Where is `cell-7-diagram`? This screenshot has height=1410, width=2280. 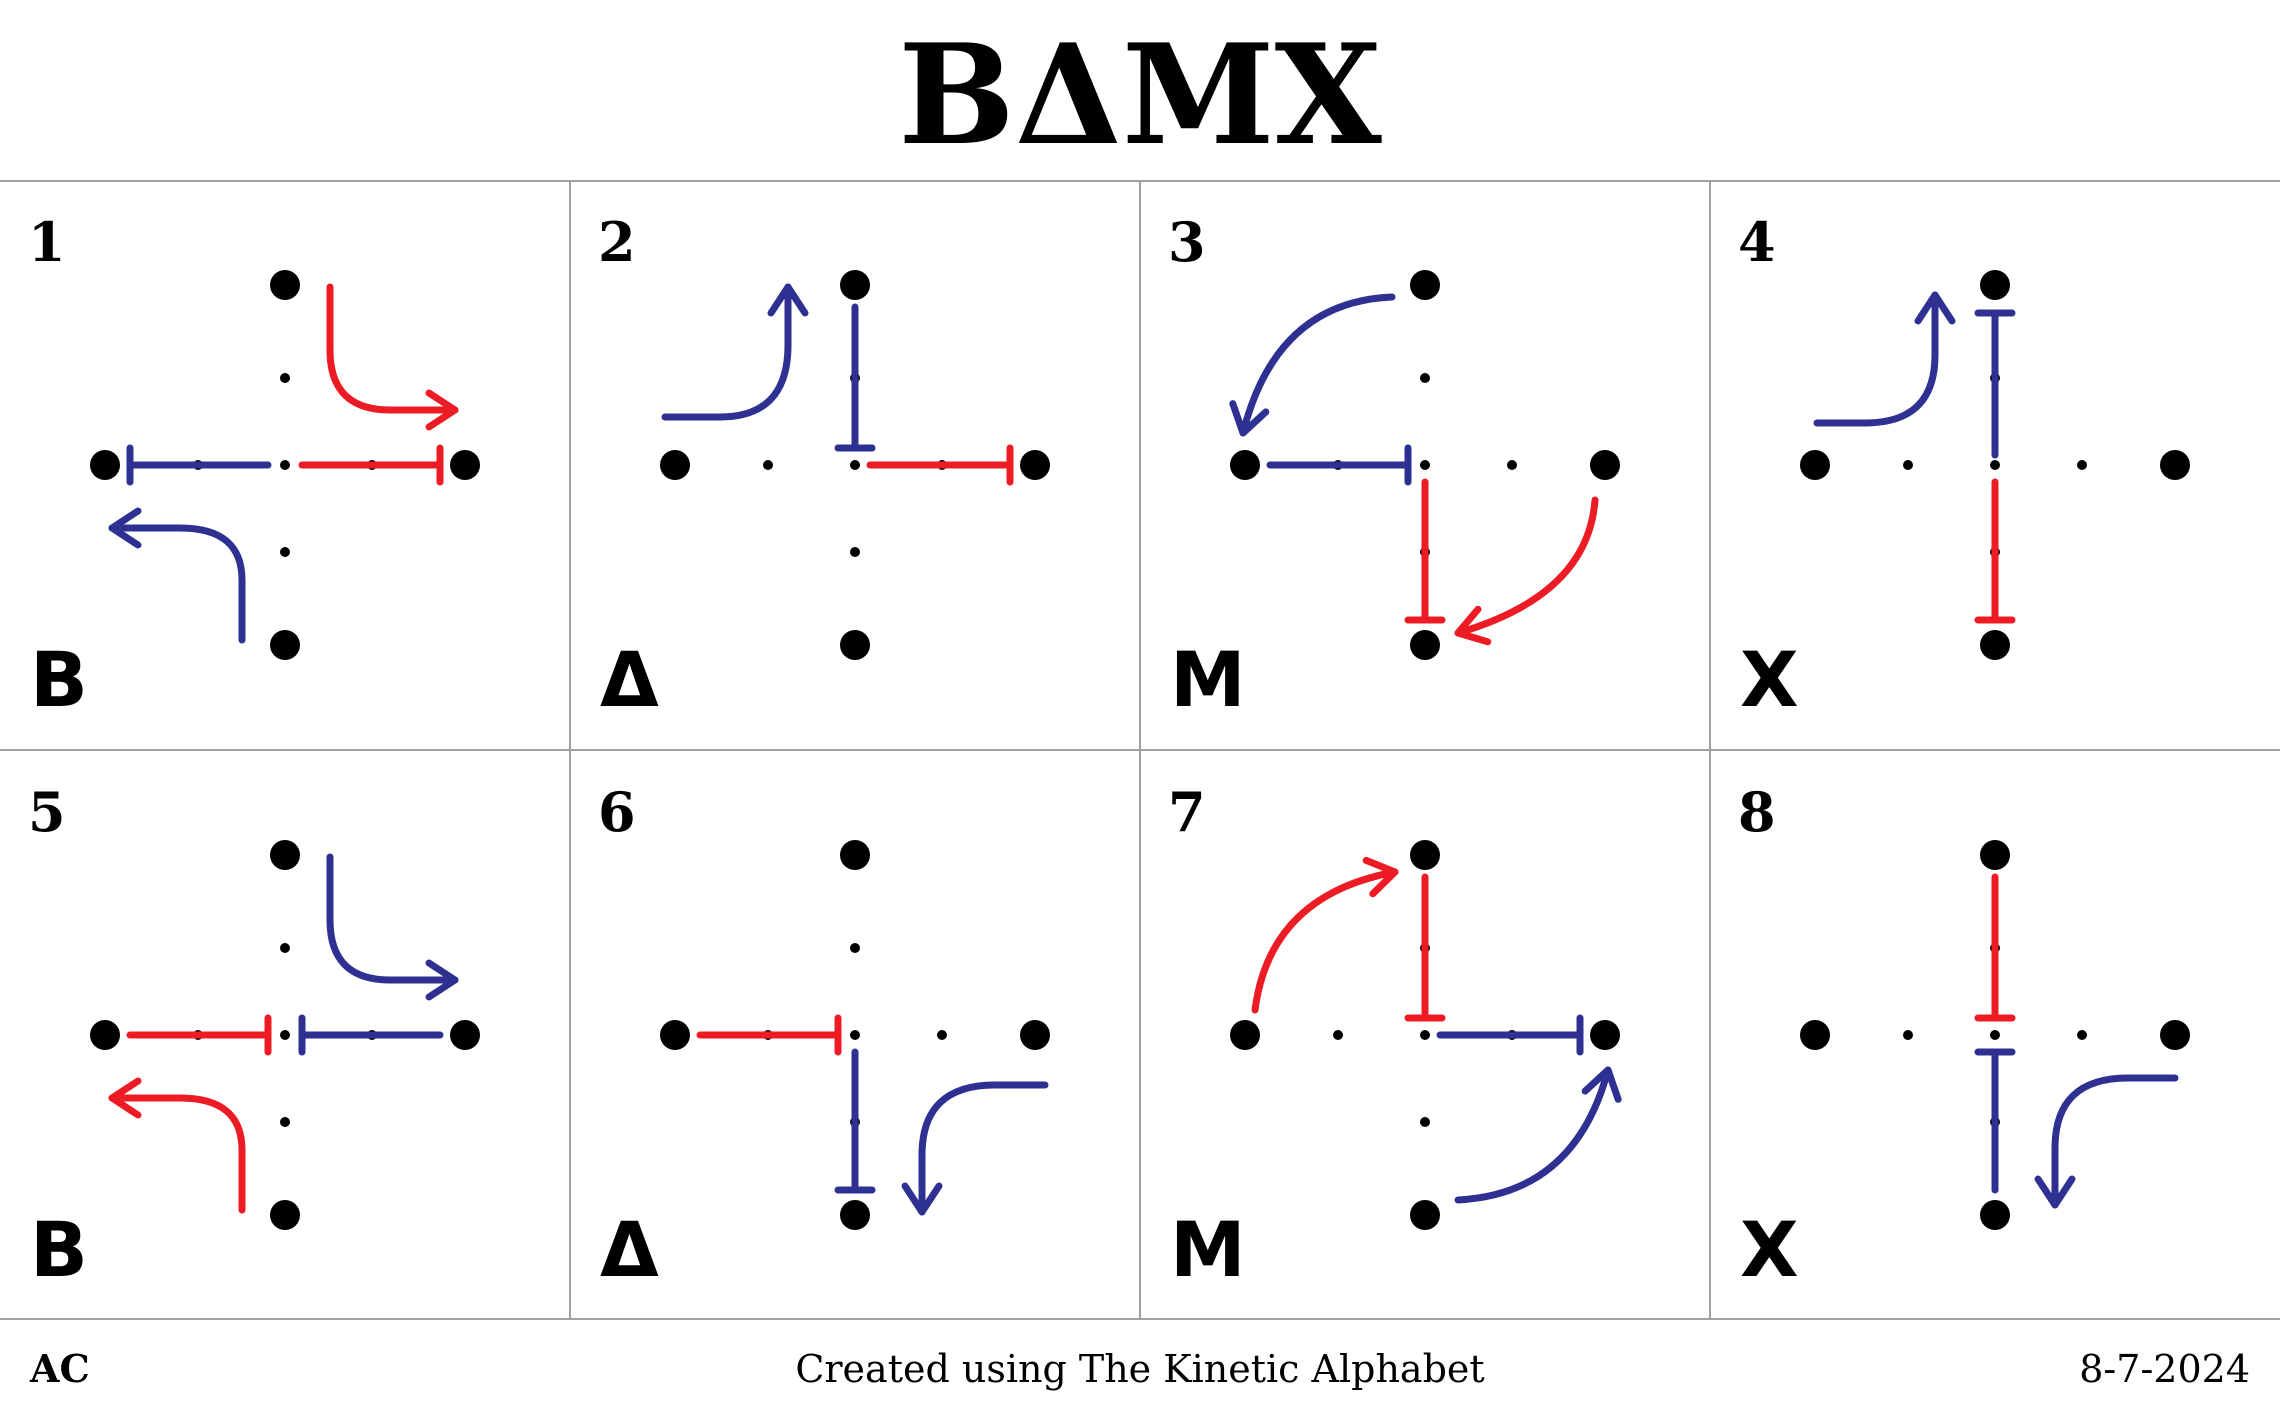
cell-7-diagram is located at coordinates (1426, 1035).